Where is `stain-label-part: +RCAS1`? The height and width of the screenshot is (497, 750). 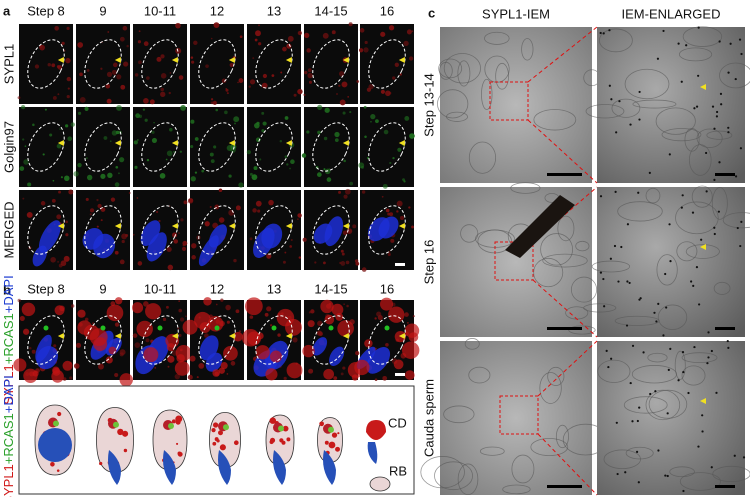 stain-label-part: +RCAS1 is located at coordinates (8, 338).